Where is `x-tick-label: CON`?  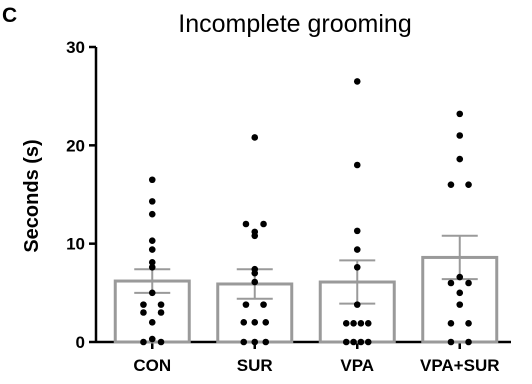 x-tick-label: CON is located at coordinates (152, 365).